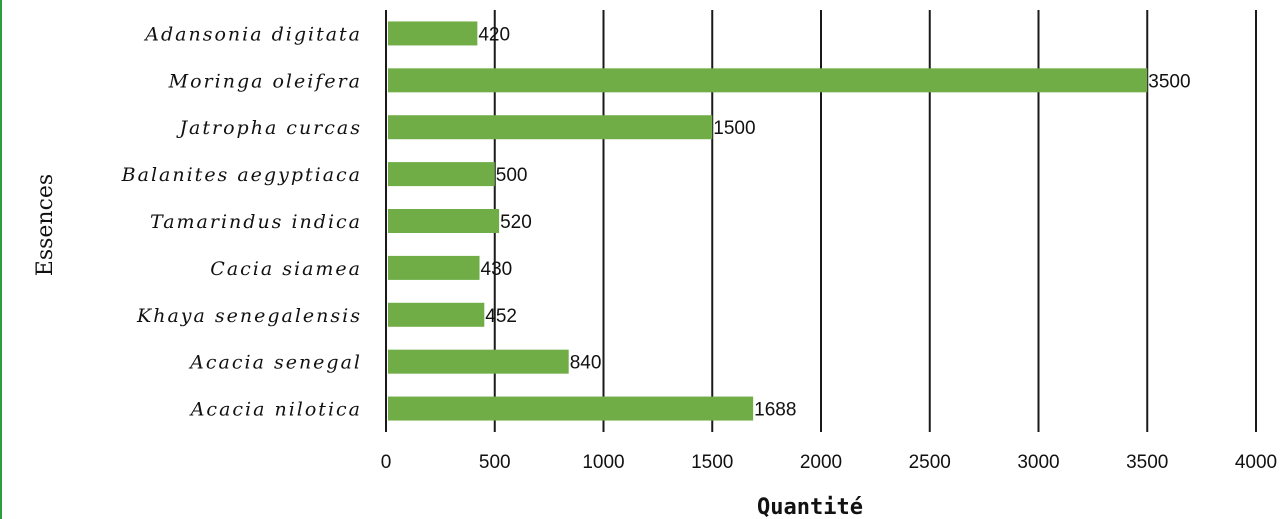  Describe the element at coordinates (241, 175) in the screenshot. I see `category-label: Balanites aegyptiaca` at that location.